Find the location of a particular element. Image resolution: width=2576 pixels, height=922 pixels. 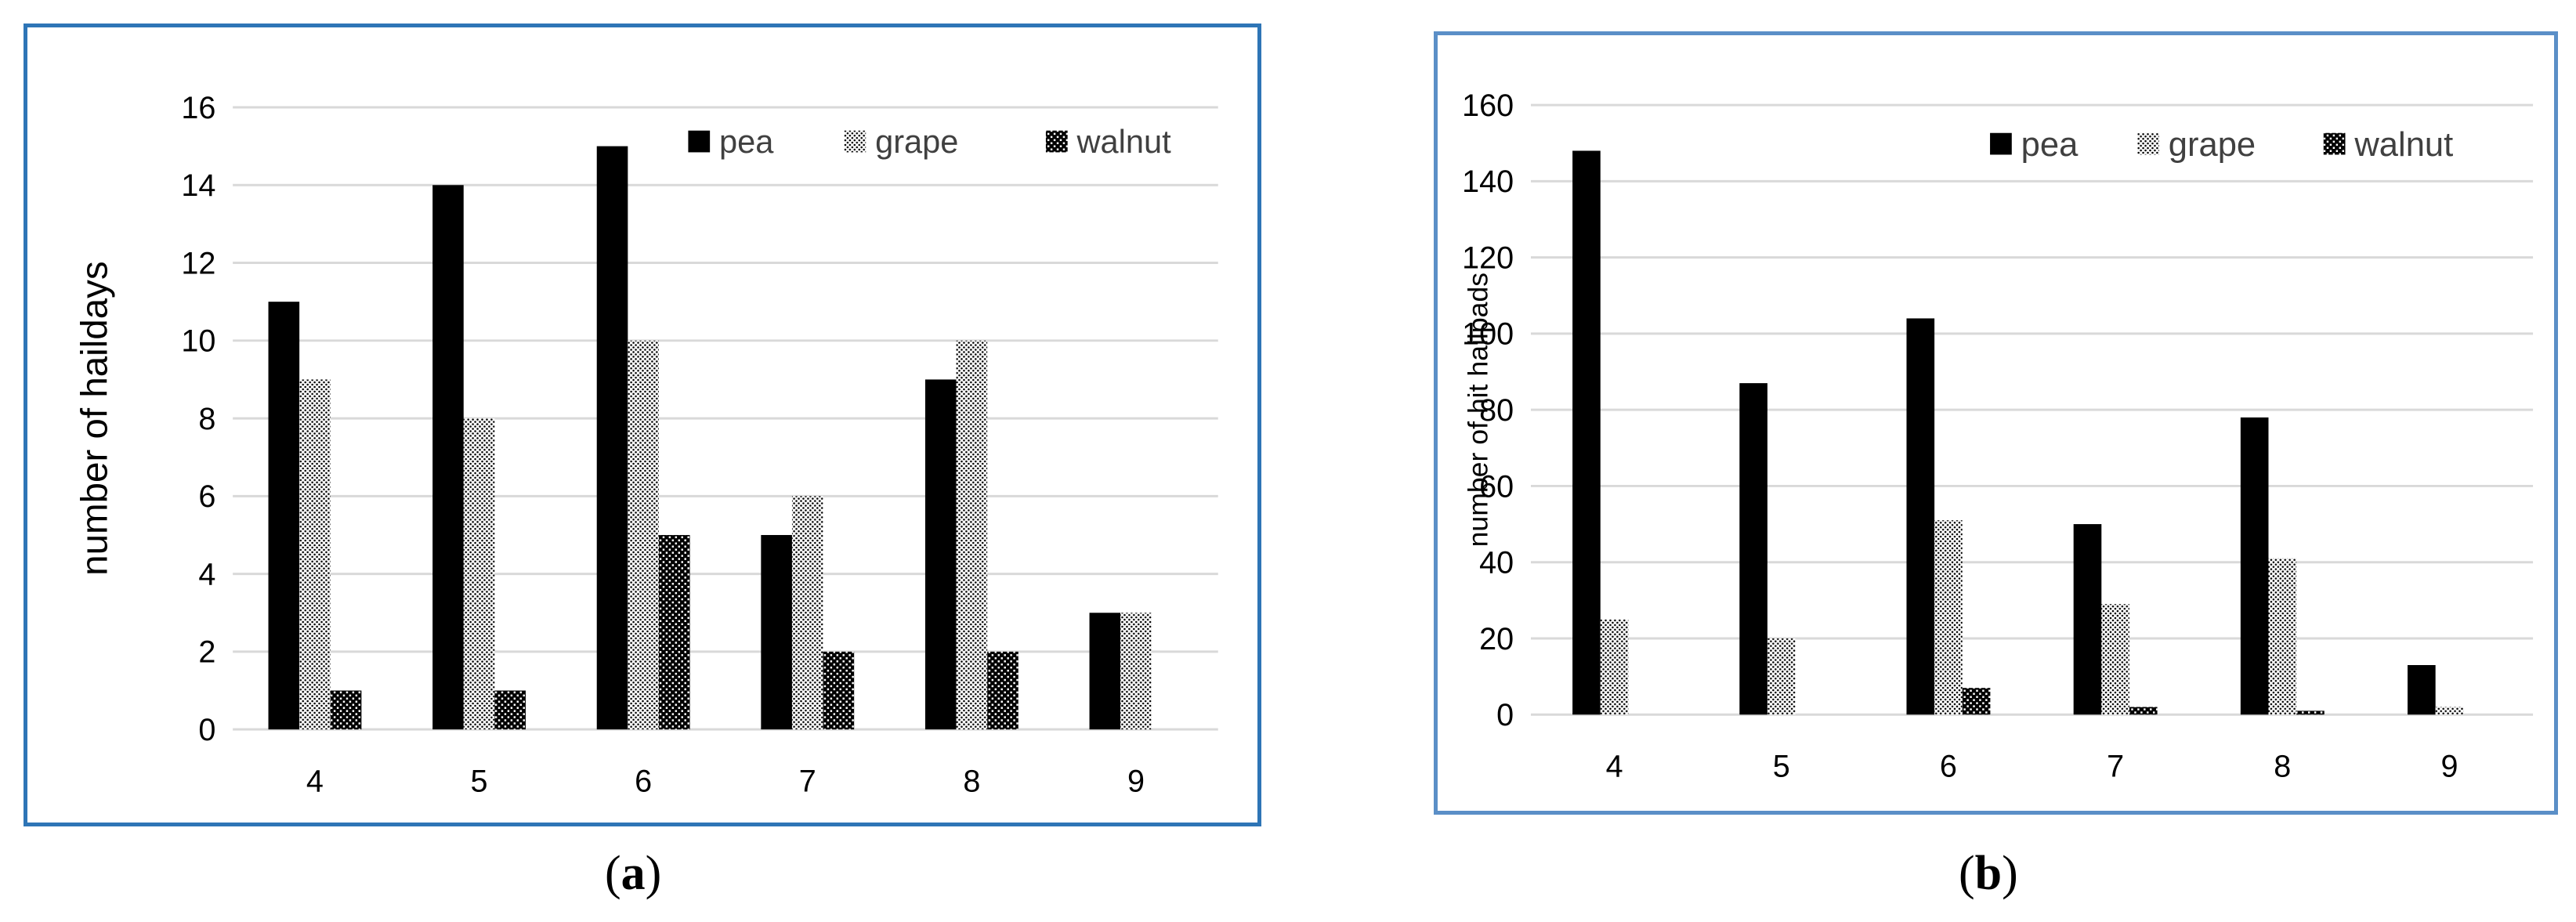

y-tick-label-6: 6 is located at coordinates (207, 496).